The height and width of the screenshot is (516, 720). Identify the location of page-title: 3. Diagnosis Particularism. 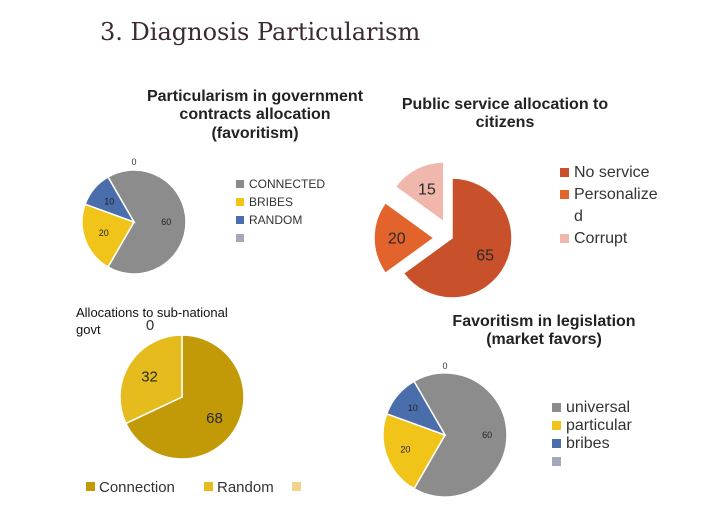
(260, 32).